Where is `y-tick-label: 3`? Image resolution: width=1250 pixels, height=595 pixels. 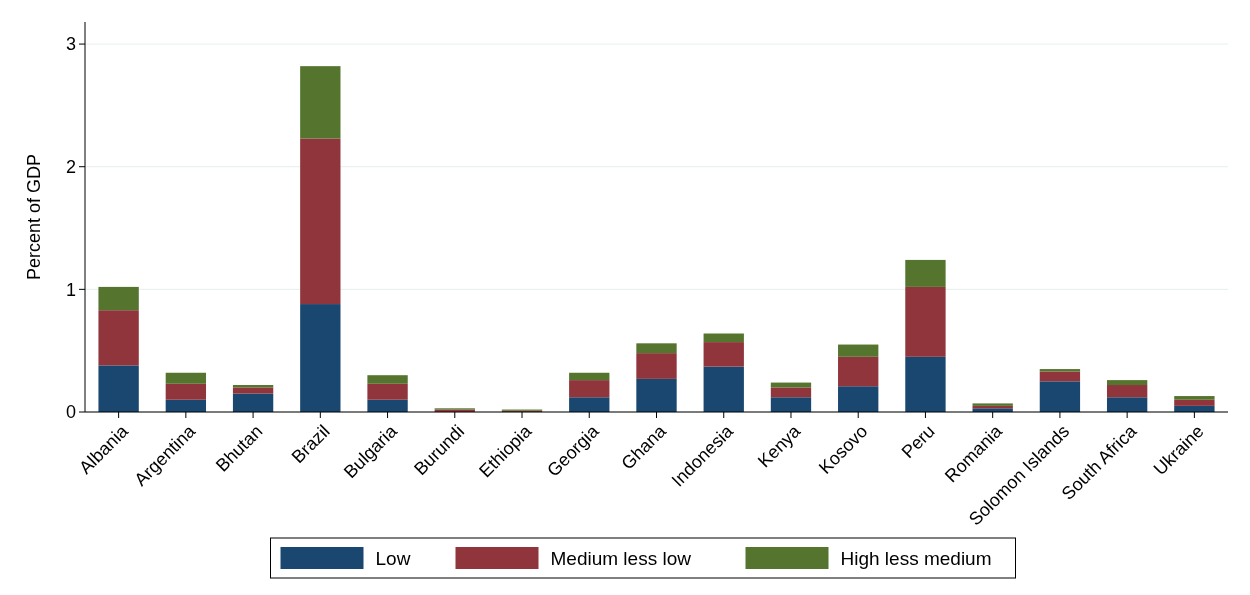 y-tick-label: 3 is located at coordinates (71, 44).